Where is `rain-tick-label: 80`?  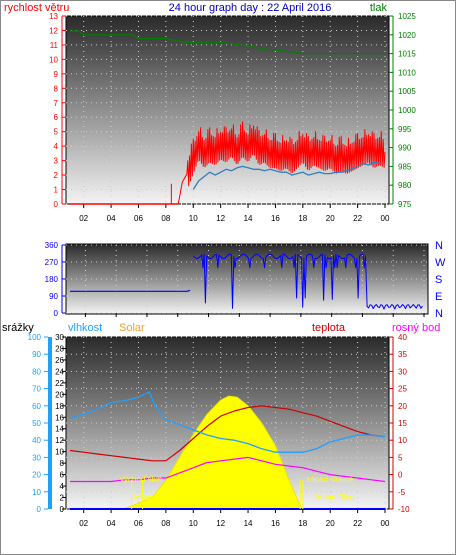
rain-tick-label: 80 is located at coordinates (36, 371).